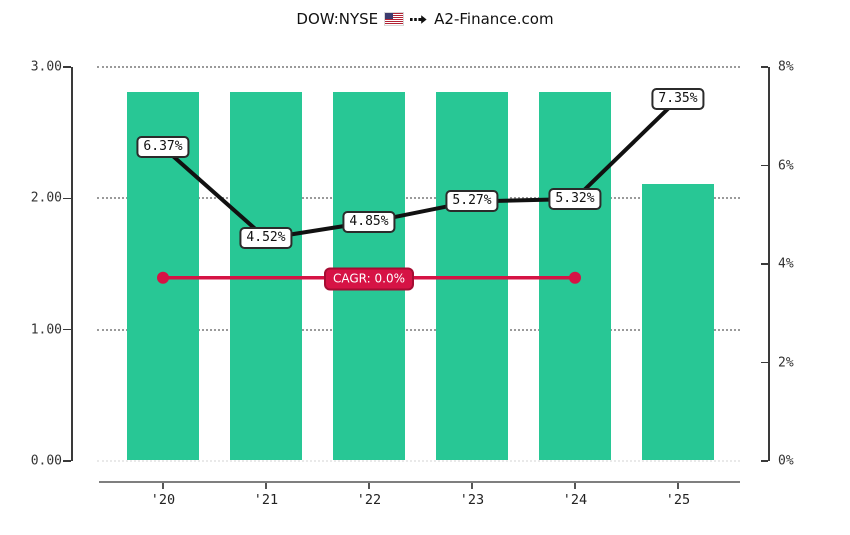 The width and height of the screenshot is (850, 535). What do you see at coordinates (678, 99) in the screenshot?
I see `yield-label-25: 7.35%` at bounding box center [678, 99].